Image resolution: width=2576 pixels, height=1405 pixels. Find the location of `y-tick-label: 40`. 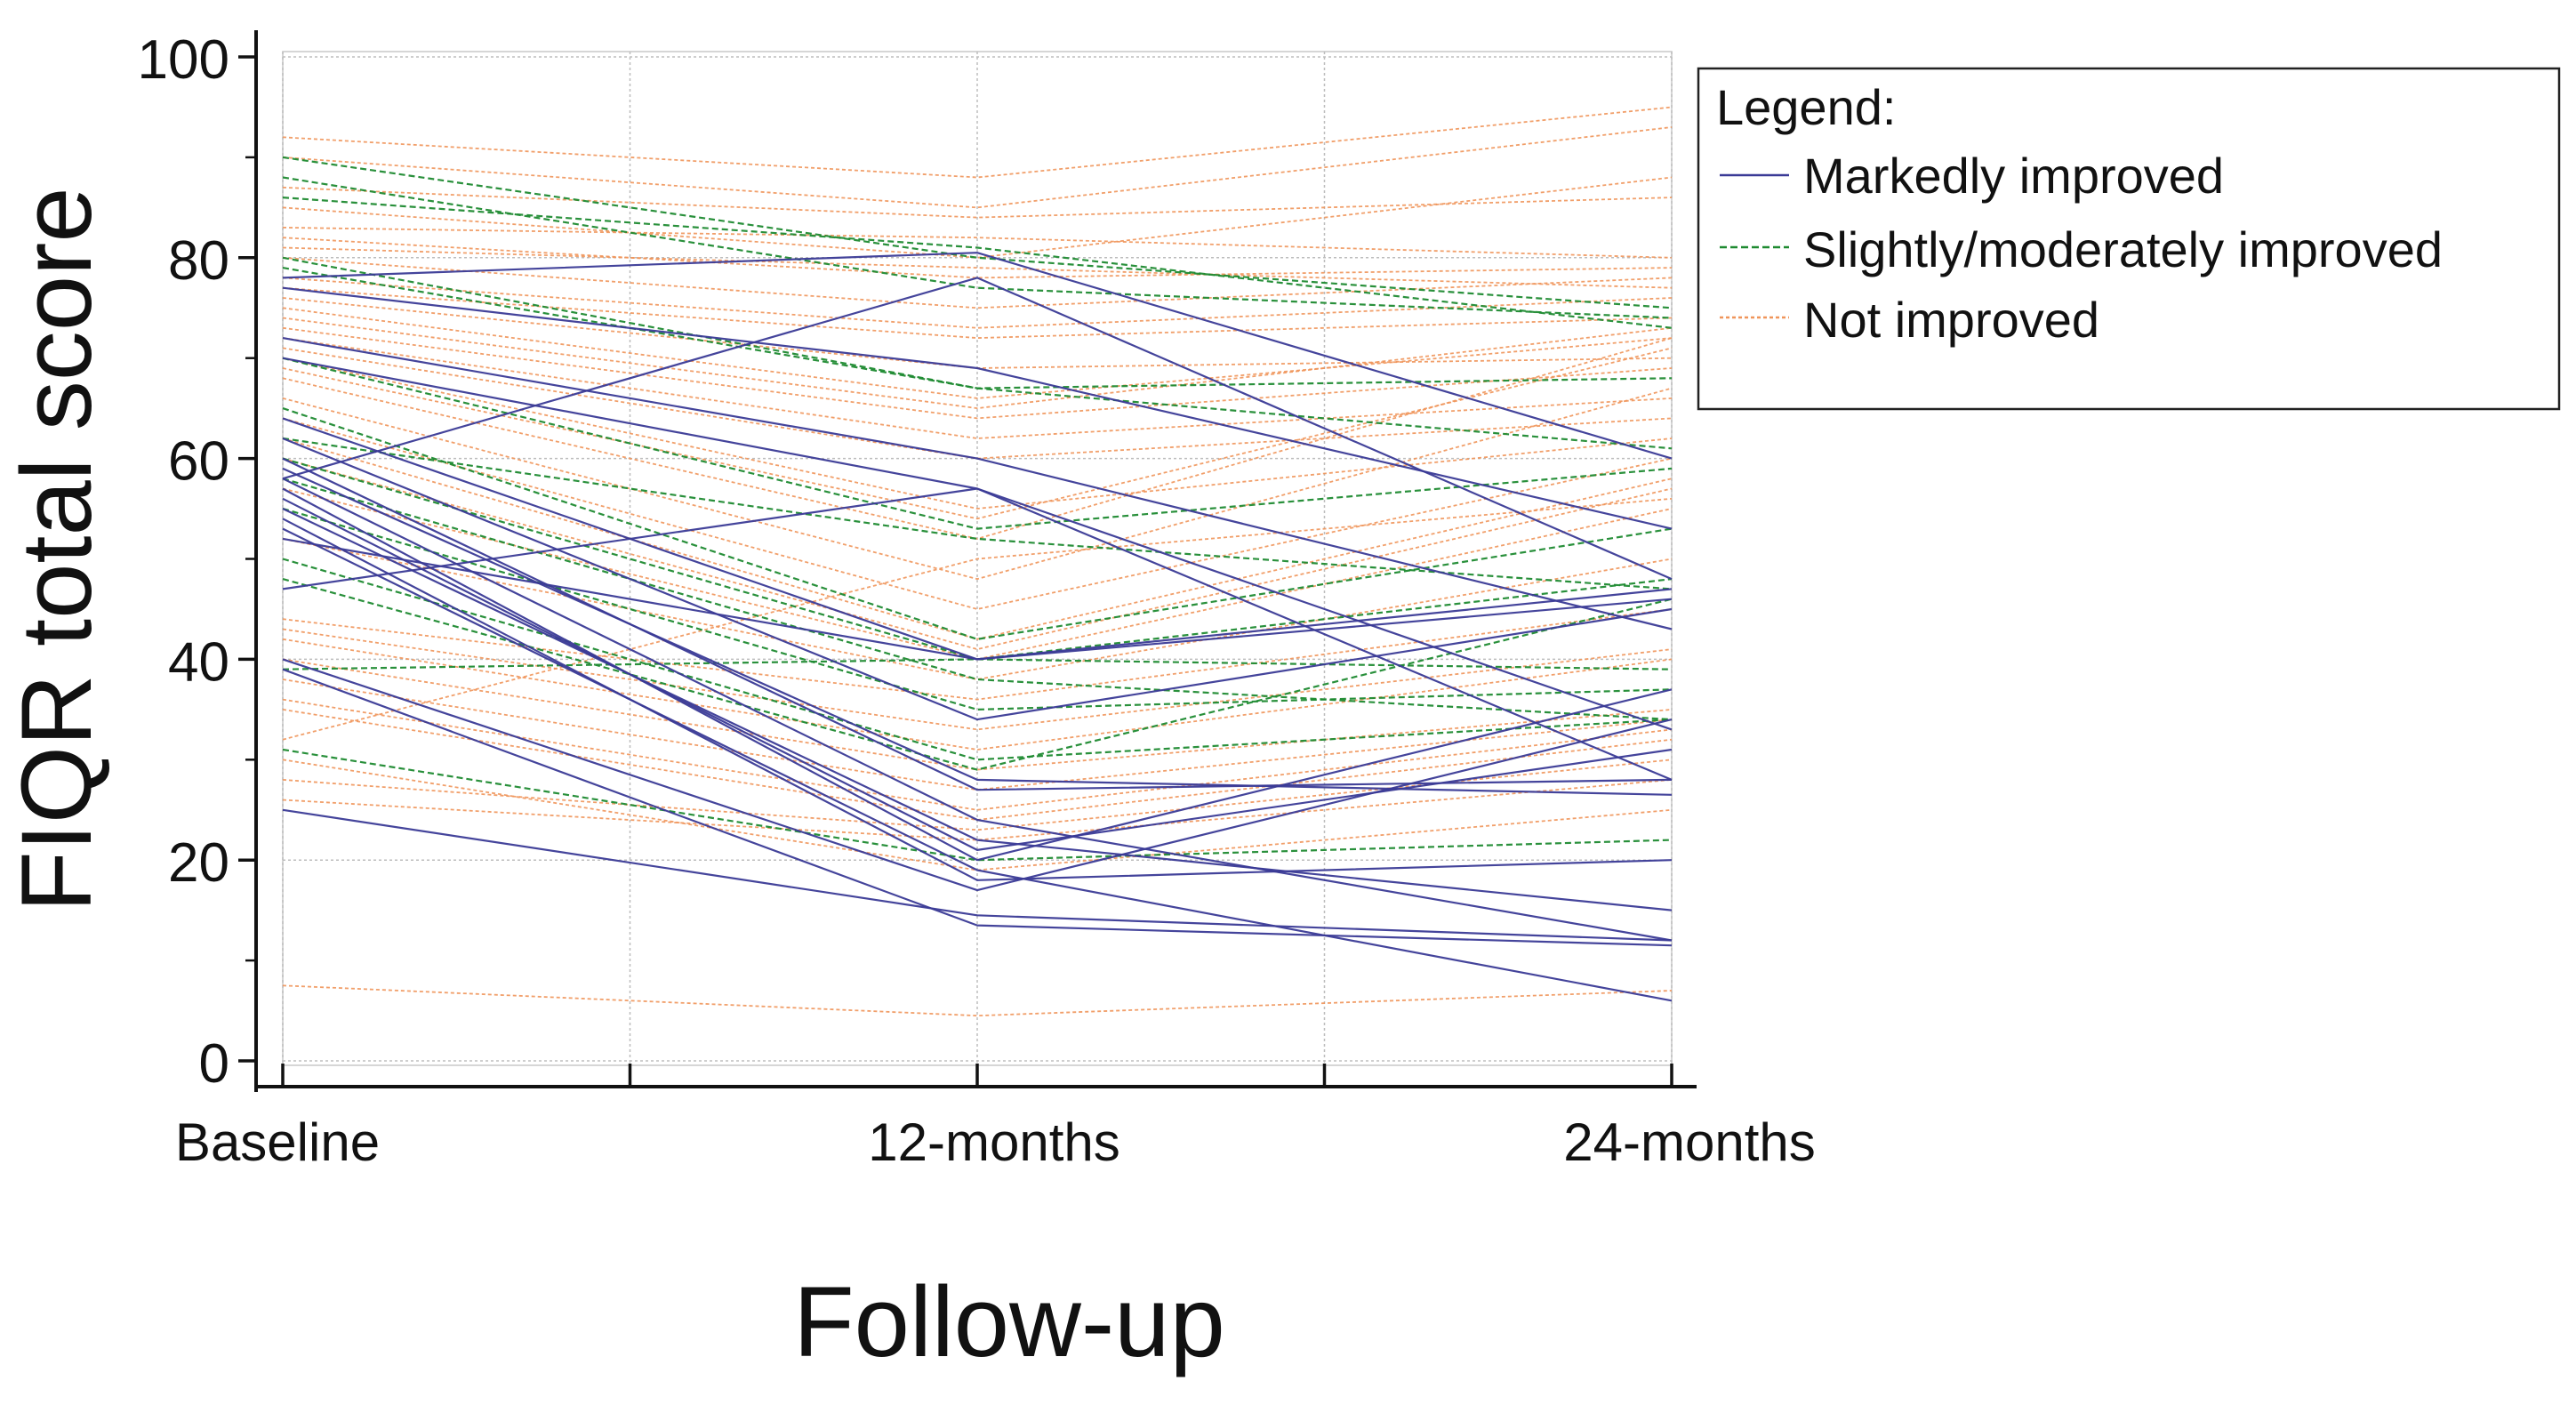

y-tick-label: 40 is located at coordinates (198, 662).